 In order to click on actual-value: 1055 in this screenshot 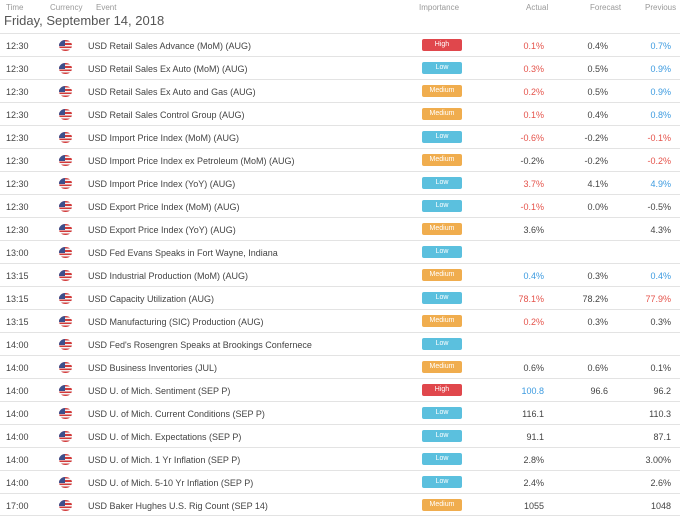, I will do `click(533, 506)`.